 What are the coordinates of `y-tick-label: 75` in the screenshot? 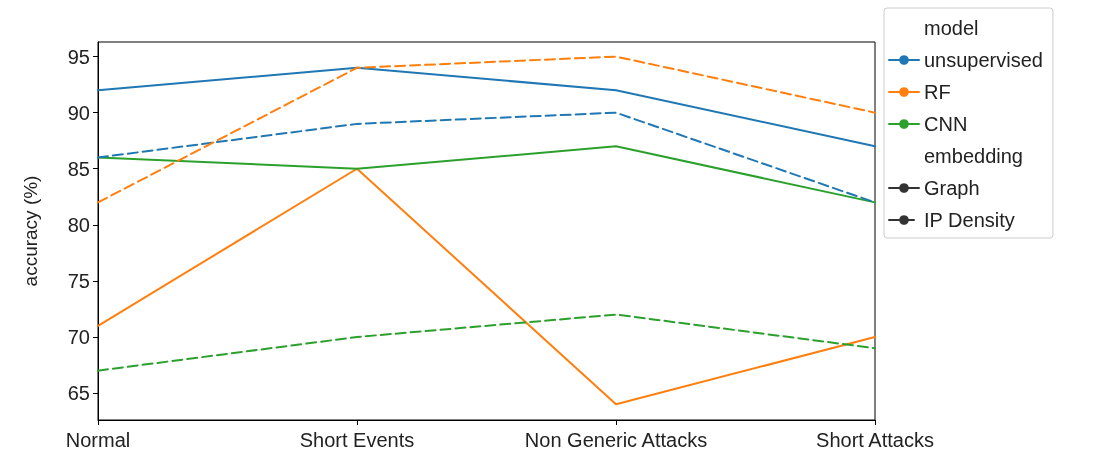 It's located at (78, 280).